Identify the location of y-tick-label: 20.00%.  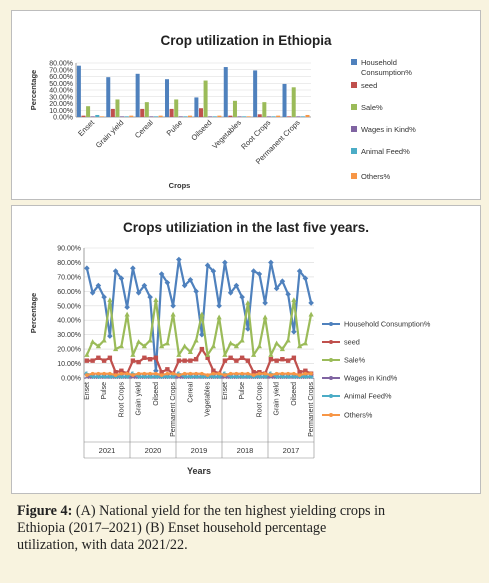
(61, 104).